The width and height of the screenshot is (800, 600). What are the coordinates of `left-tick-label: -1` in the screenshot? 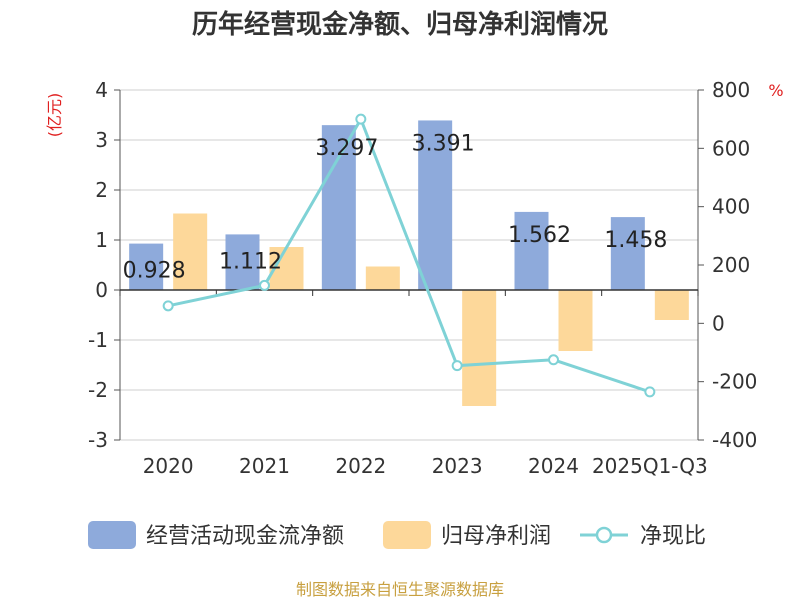 It's located at (98, 340).